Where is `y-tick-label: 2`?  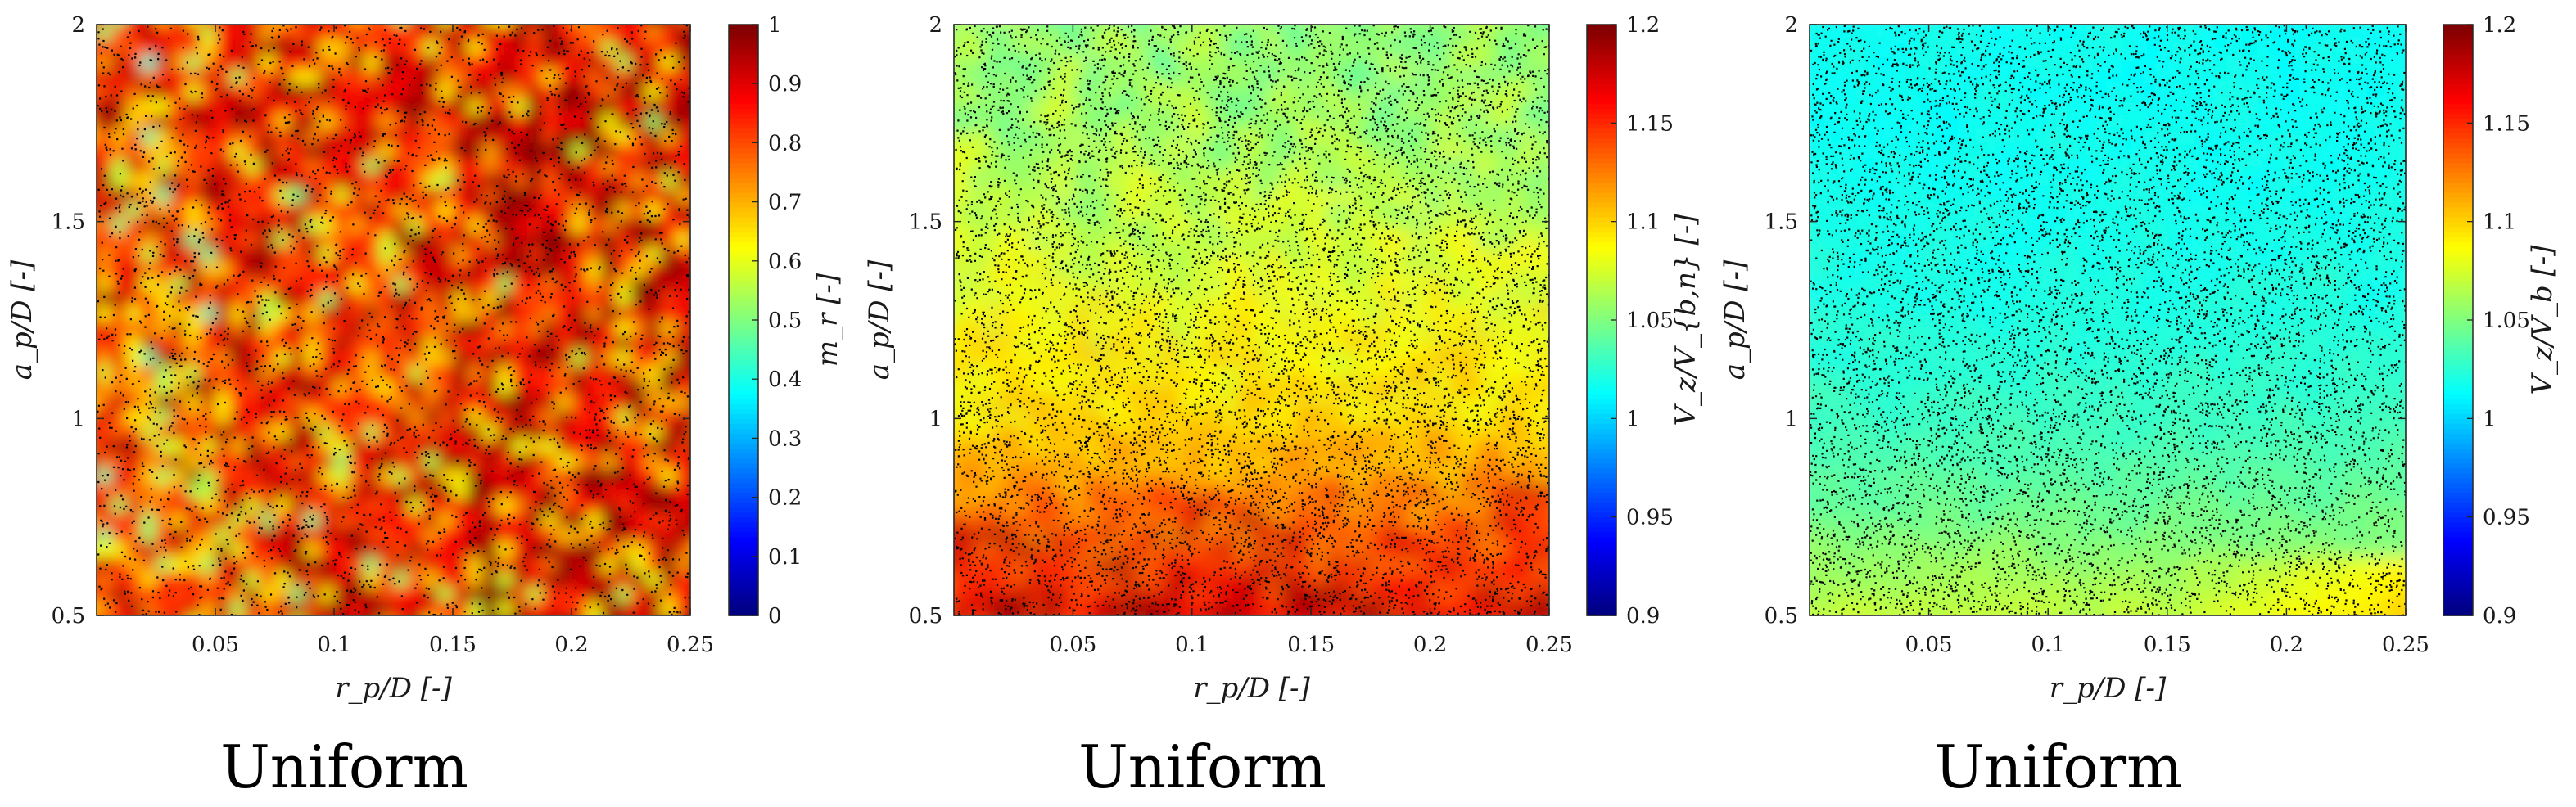
y-tick-label: 2 is located at coordinates (78, 25).